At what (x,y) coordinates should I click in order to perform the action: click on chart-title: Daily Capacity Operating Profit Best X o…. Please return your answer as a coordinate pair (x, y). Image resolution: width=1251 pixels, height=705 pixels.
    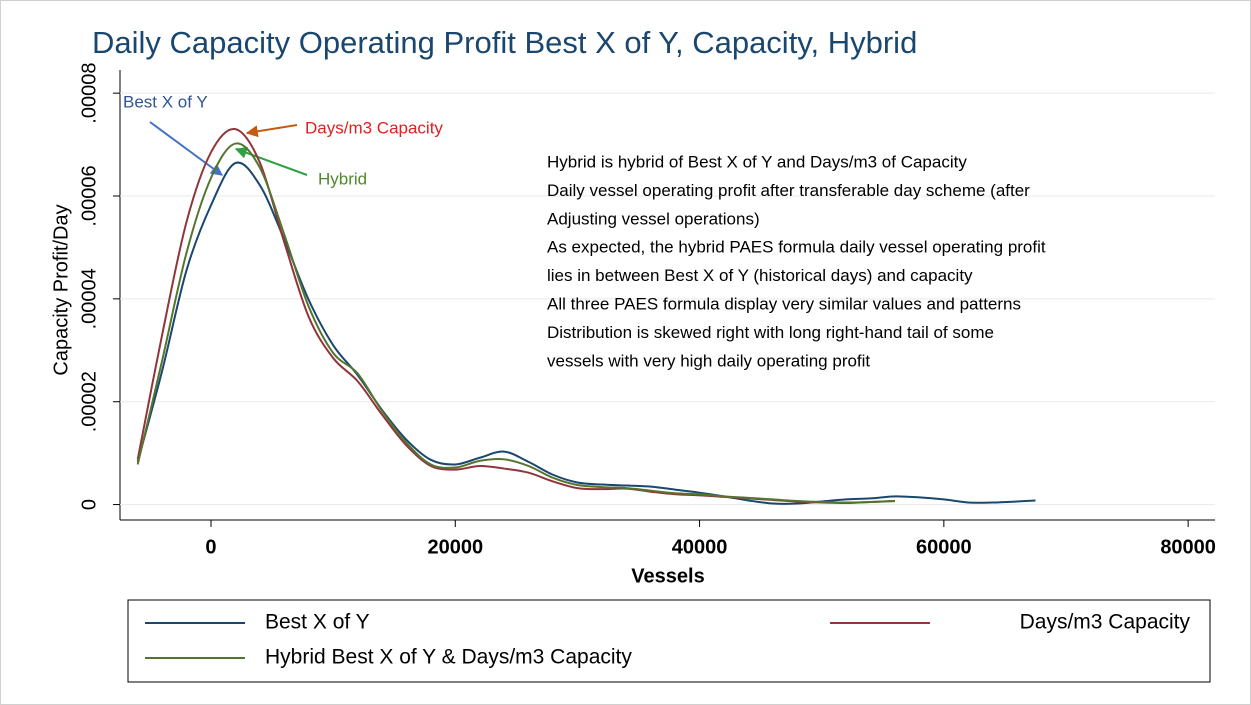
    Looking at the image, I should click on (504, 42).